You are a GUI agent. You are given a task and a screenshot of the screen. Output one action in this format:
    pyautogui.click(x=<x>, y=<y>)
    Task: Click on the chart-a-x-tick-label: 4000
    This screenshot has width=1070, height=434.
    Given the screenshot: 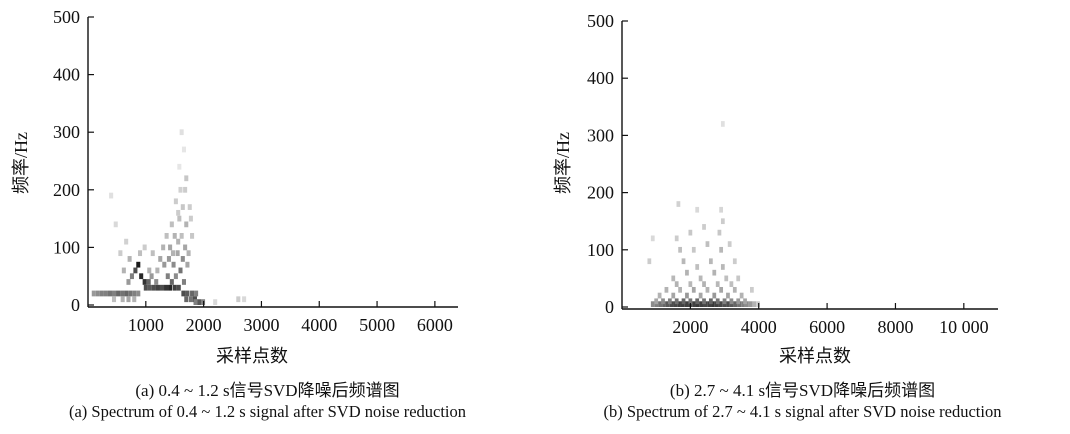 What is the action you would take?
    pyautogui.click(x=319, y=325)
    